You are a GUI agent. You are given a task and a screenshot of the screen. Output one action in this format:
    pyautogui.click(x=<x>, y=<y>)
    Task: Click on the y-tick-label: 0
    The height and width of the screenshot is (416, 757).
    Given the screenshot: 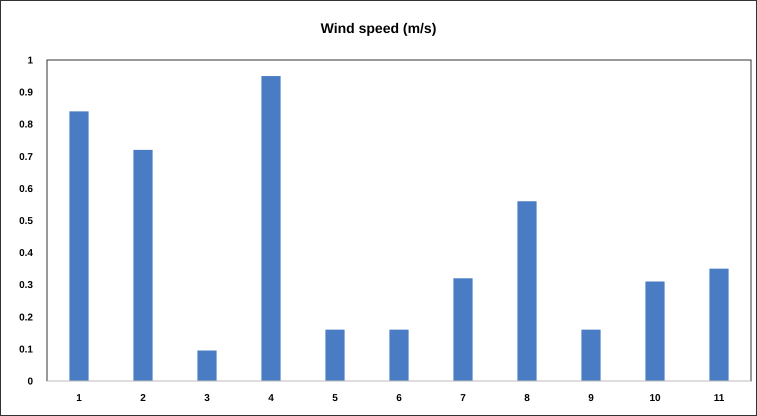 What is the action you would take?
    pyautogui.click(x=30, y=382)
    